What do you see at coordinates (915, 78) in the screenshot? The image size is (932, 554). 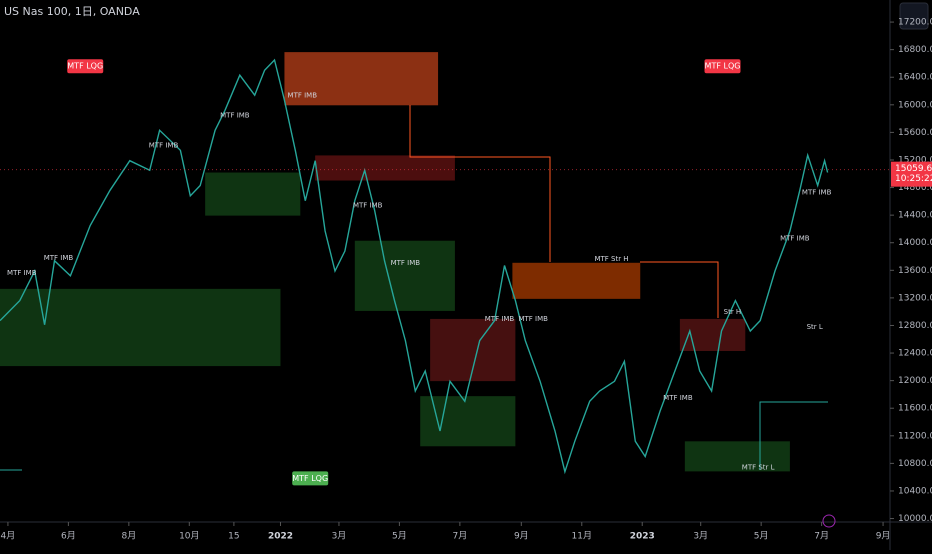 I see `y-tick-label: 16400.0` at bounding box center [915, 78].